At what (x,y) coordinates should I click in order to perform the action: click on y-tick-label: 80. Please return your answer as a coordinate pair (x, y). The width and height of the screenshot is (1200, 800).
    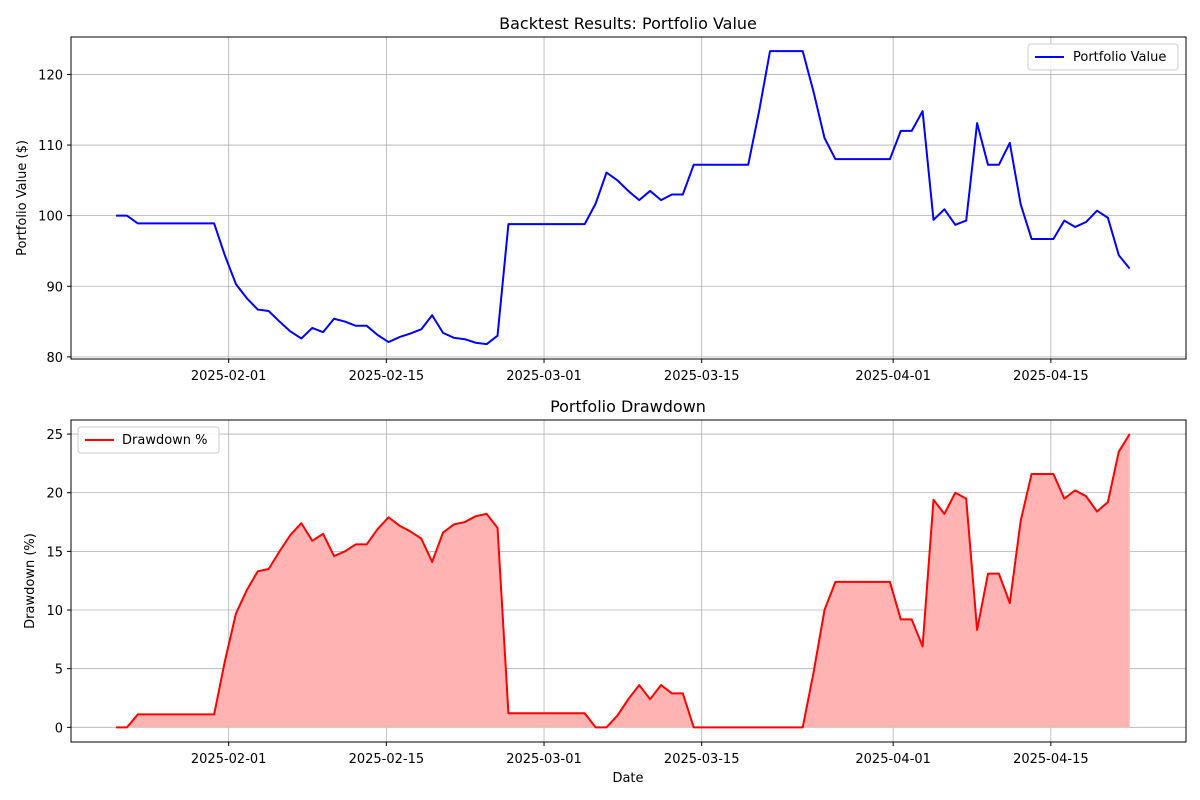
    Looking at the image, I should click on (54, 358).